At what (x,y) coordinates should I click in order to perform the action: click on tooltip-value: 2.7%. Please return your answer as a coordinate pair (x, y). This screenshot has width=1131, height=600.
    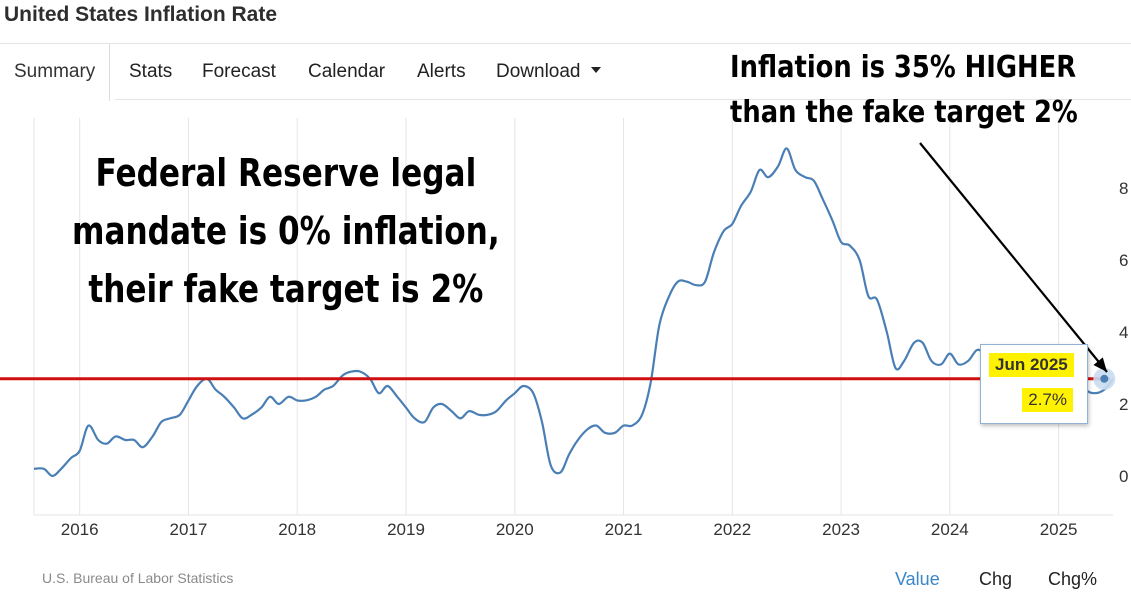
    Looking at the image, I should click on (1047, 400).